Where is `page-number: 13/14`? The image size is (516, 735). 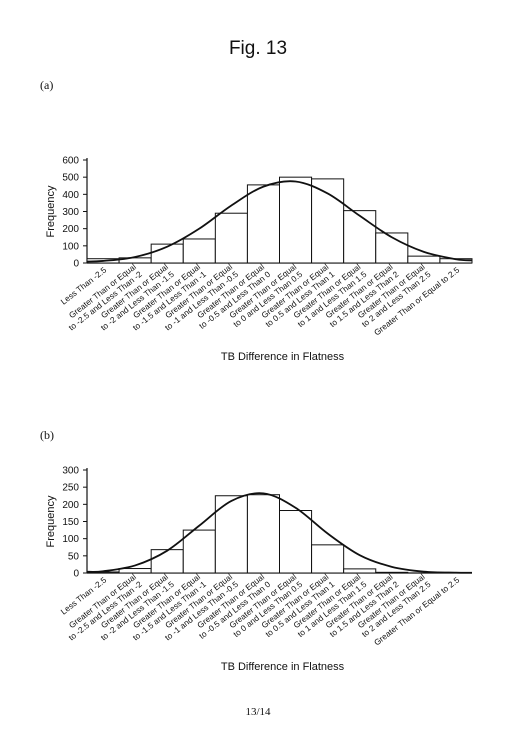 page-number: 13/14 is located at coordinates (258, 712).